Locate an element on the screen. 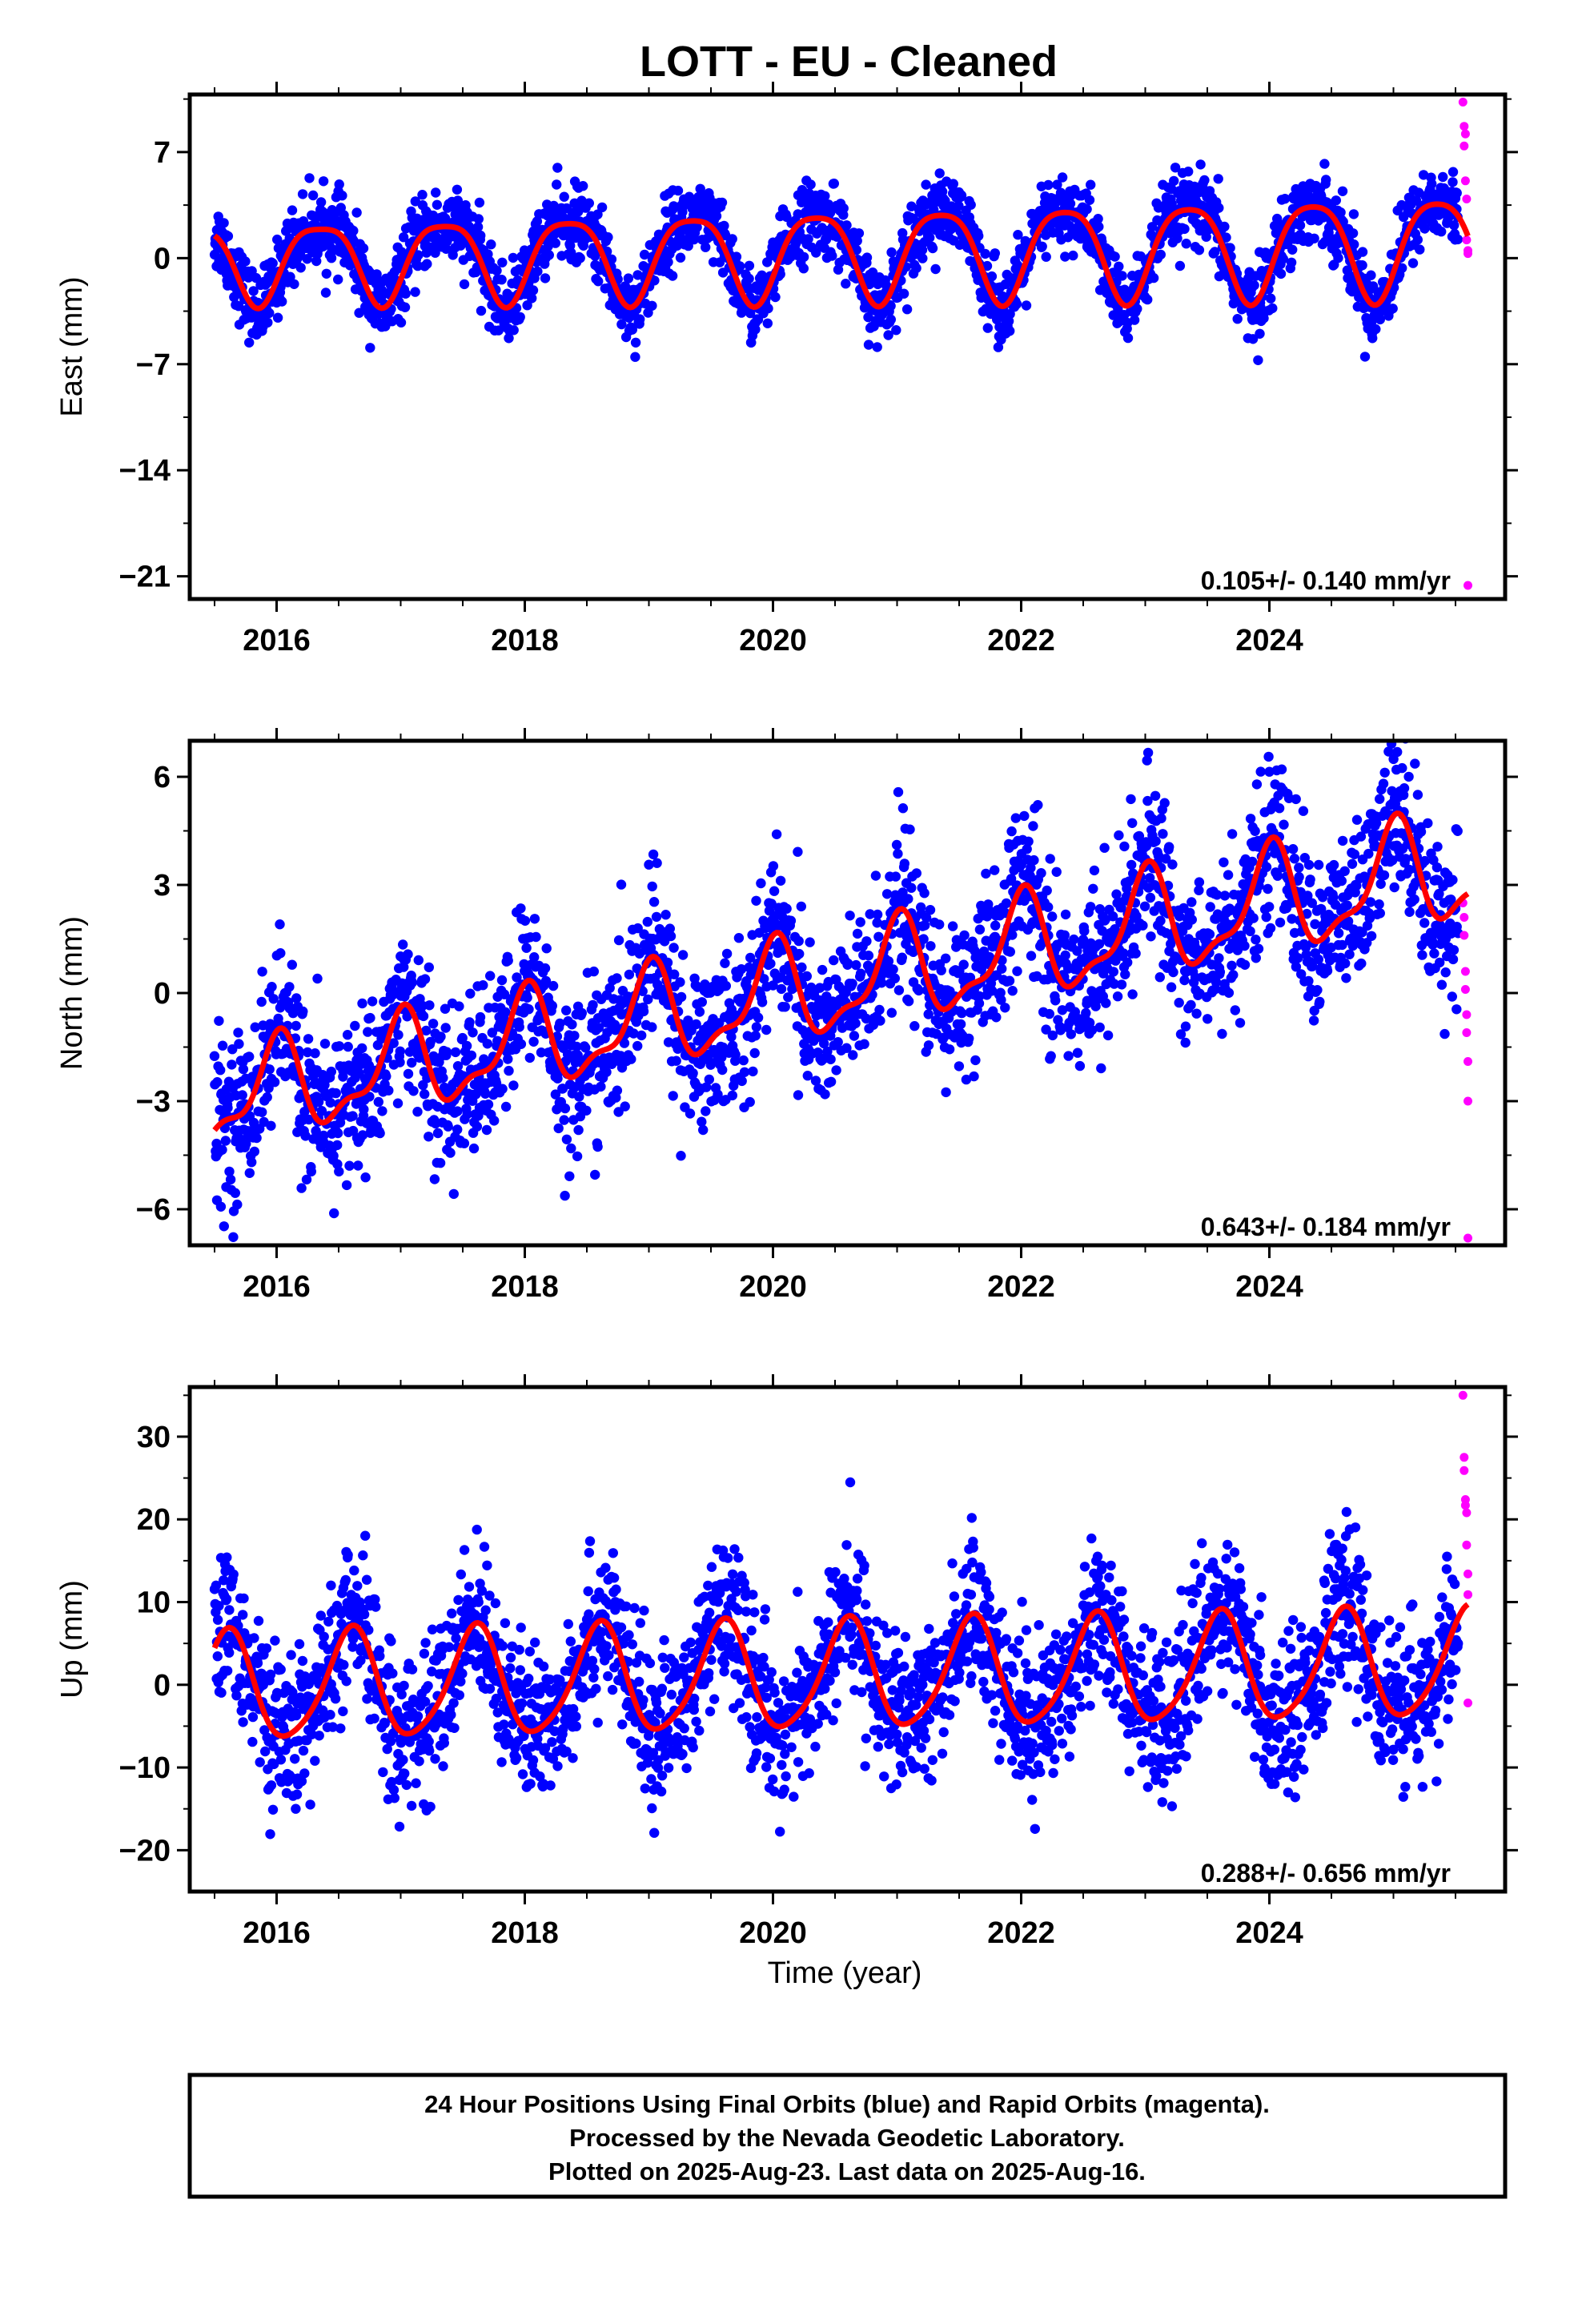  east-y-tick-label: −21 is located at coordinates (145, 577).